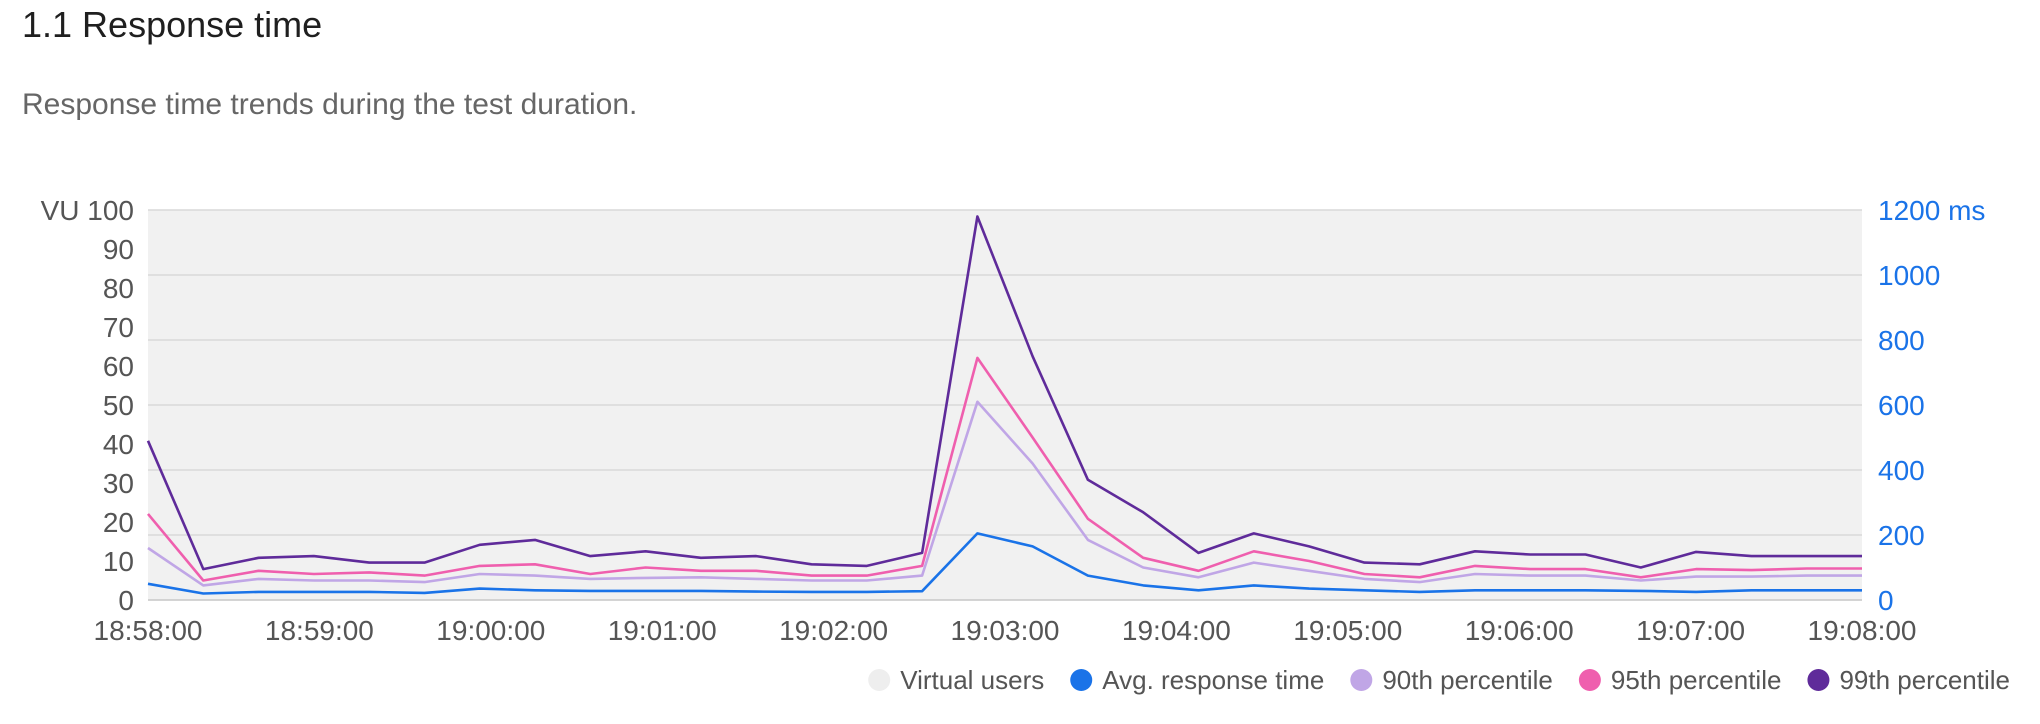  What do you see at coordinates (118, 405) in the screenshot?
I see `y-left-tick-label: 50` at bounding box center [118, 405].